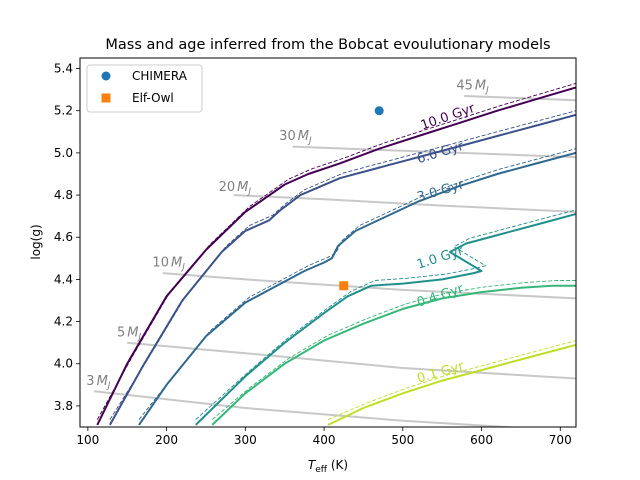 This screenshot has width=640, height=480. I want to click on mass-label-value: 3, so click(90, 381).